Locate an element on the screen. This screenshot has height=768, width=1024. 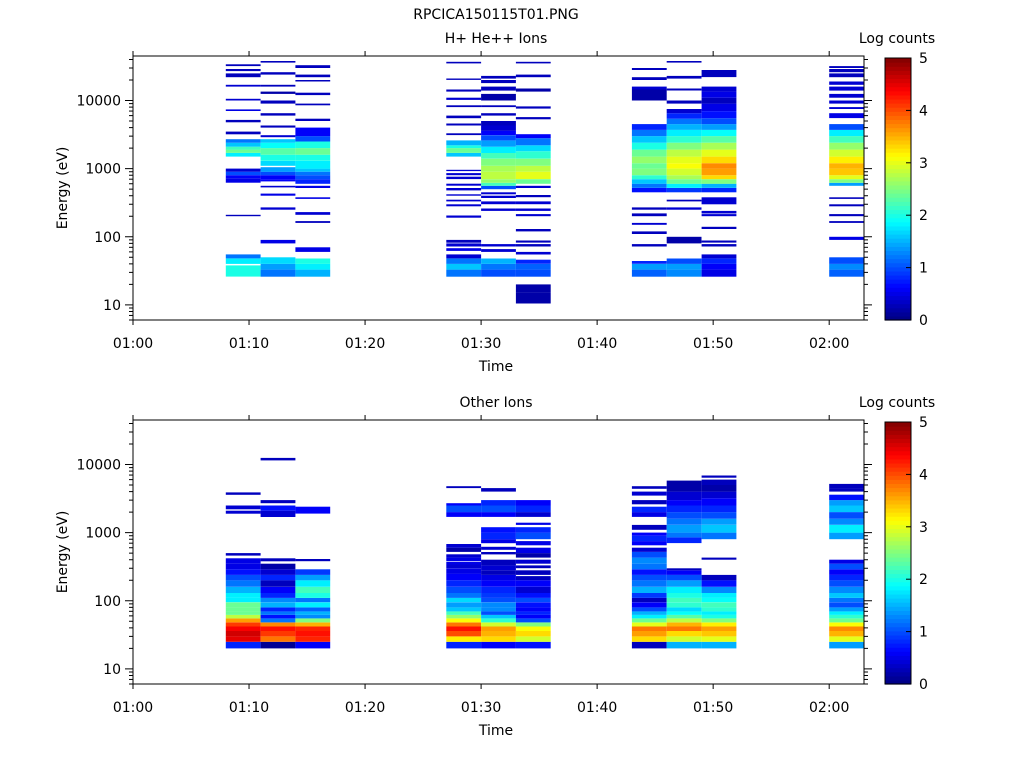
x-tick-label: 02:00 is located at coordinates (829, 708).